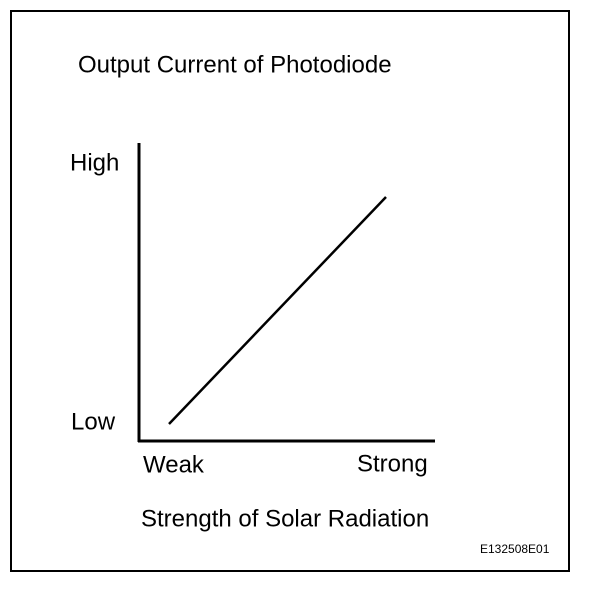 This screenshot has width=608, height=590. I want to click on x-weak-label: Weak, so click(174, 464).